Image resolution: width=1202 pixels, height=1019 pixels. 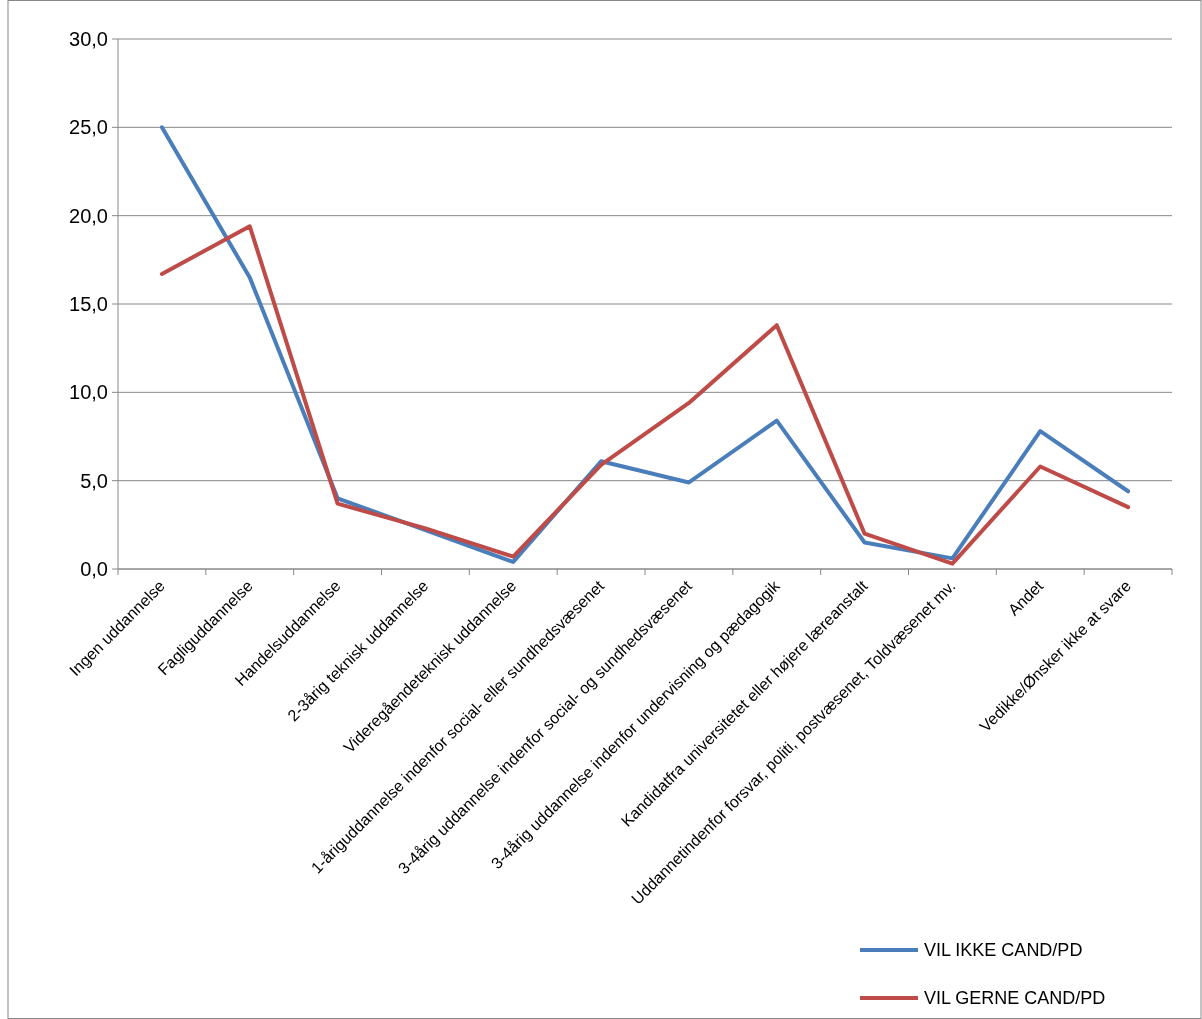 I want to click on y-tick-label: 0,0, so click(x=94, y=569).